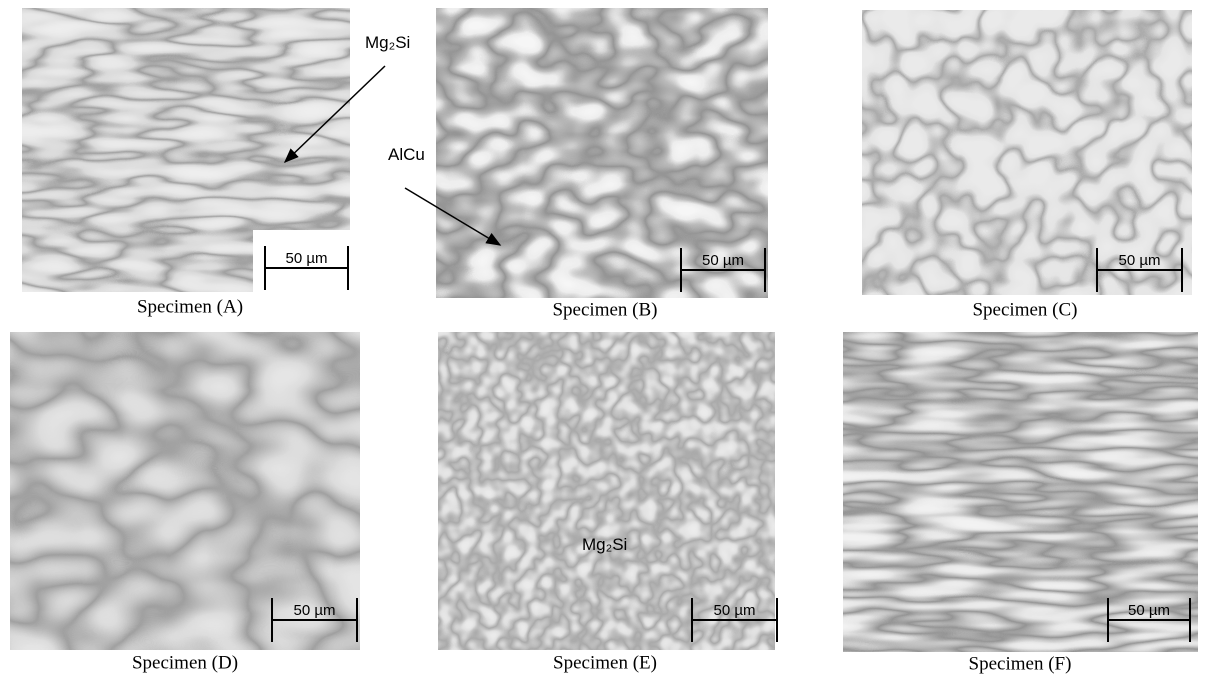  I want to click on caption: Specimen (D), so click(185, 662).